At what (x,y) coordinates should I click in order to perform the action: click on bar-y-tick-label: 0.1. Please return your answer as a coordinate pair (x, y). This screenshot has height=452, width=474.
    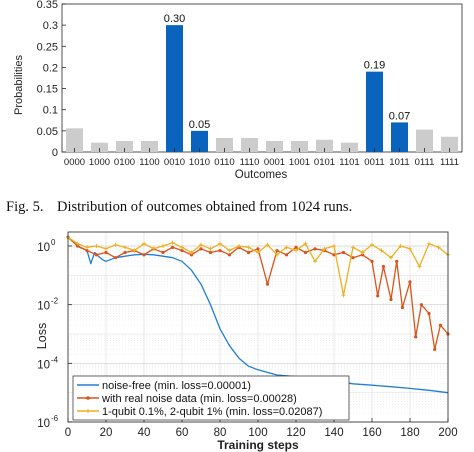
    Looking at the image, I should click on (50, 111).